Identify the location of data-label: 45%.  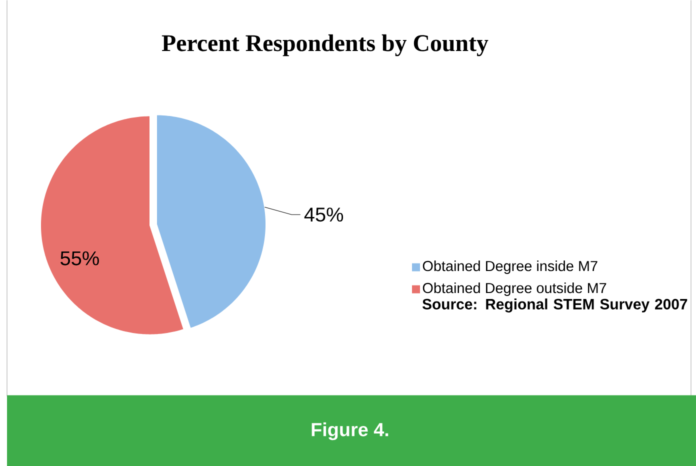
(324, 214).